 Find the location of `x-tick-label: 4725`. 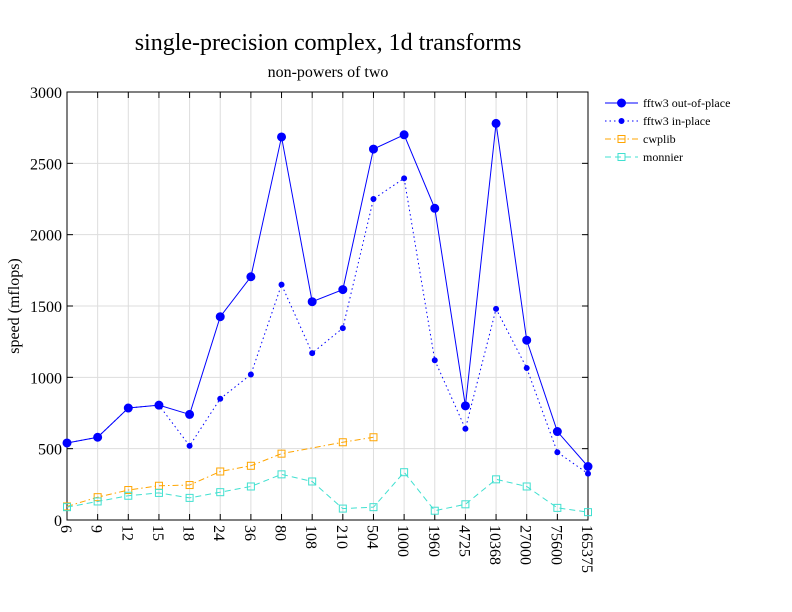

x-tick-label: 4725 is located at coordinates (463, 541).